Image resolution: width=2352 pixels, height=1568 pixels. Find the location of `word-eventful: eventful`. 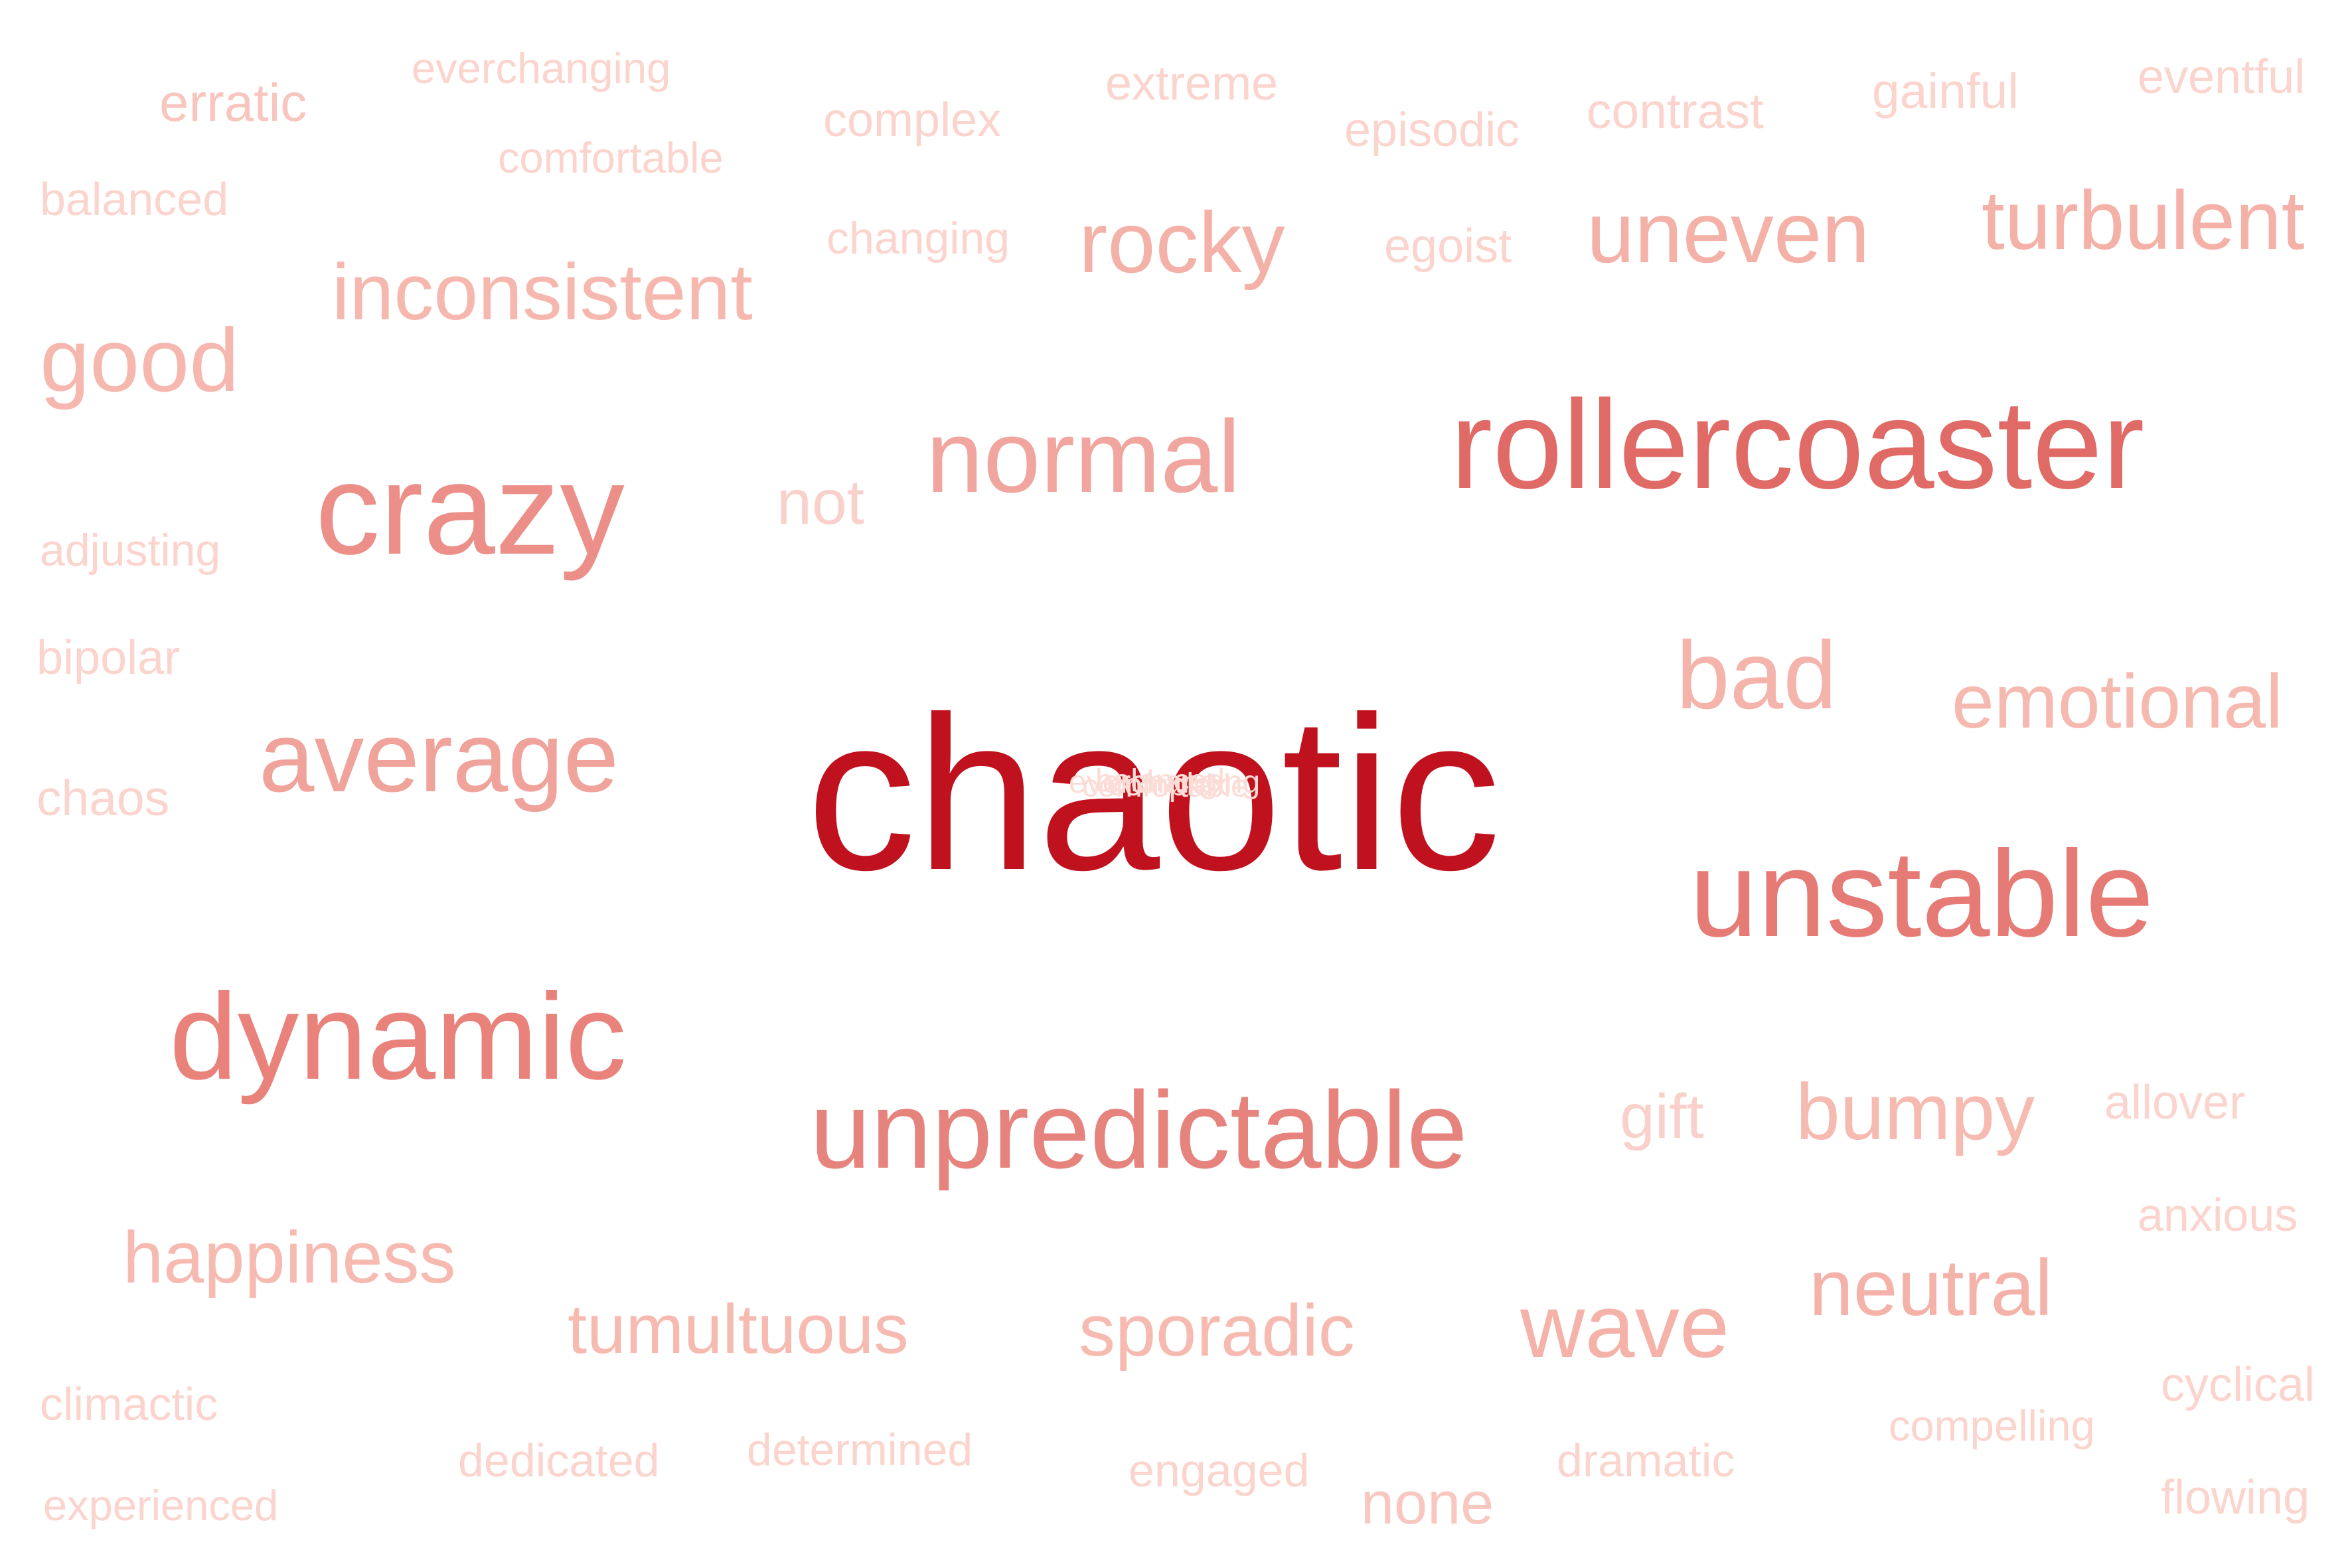

word-eventful: eventful is located at coordinates (2222, 77).